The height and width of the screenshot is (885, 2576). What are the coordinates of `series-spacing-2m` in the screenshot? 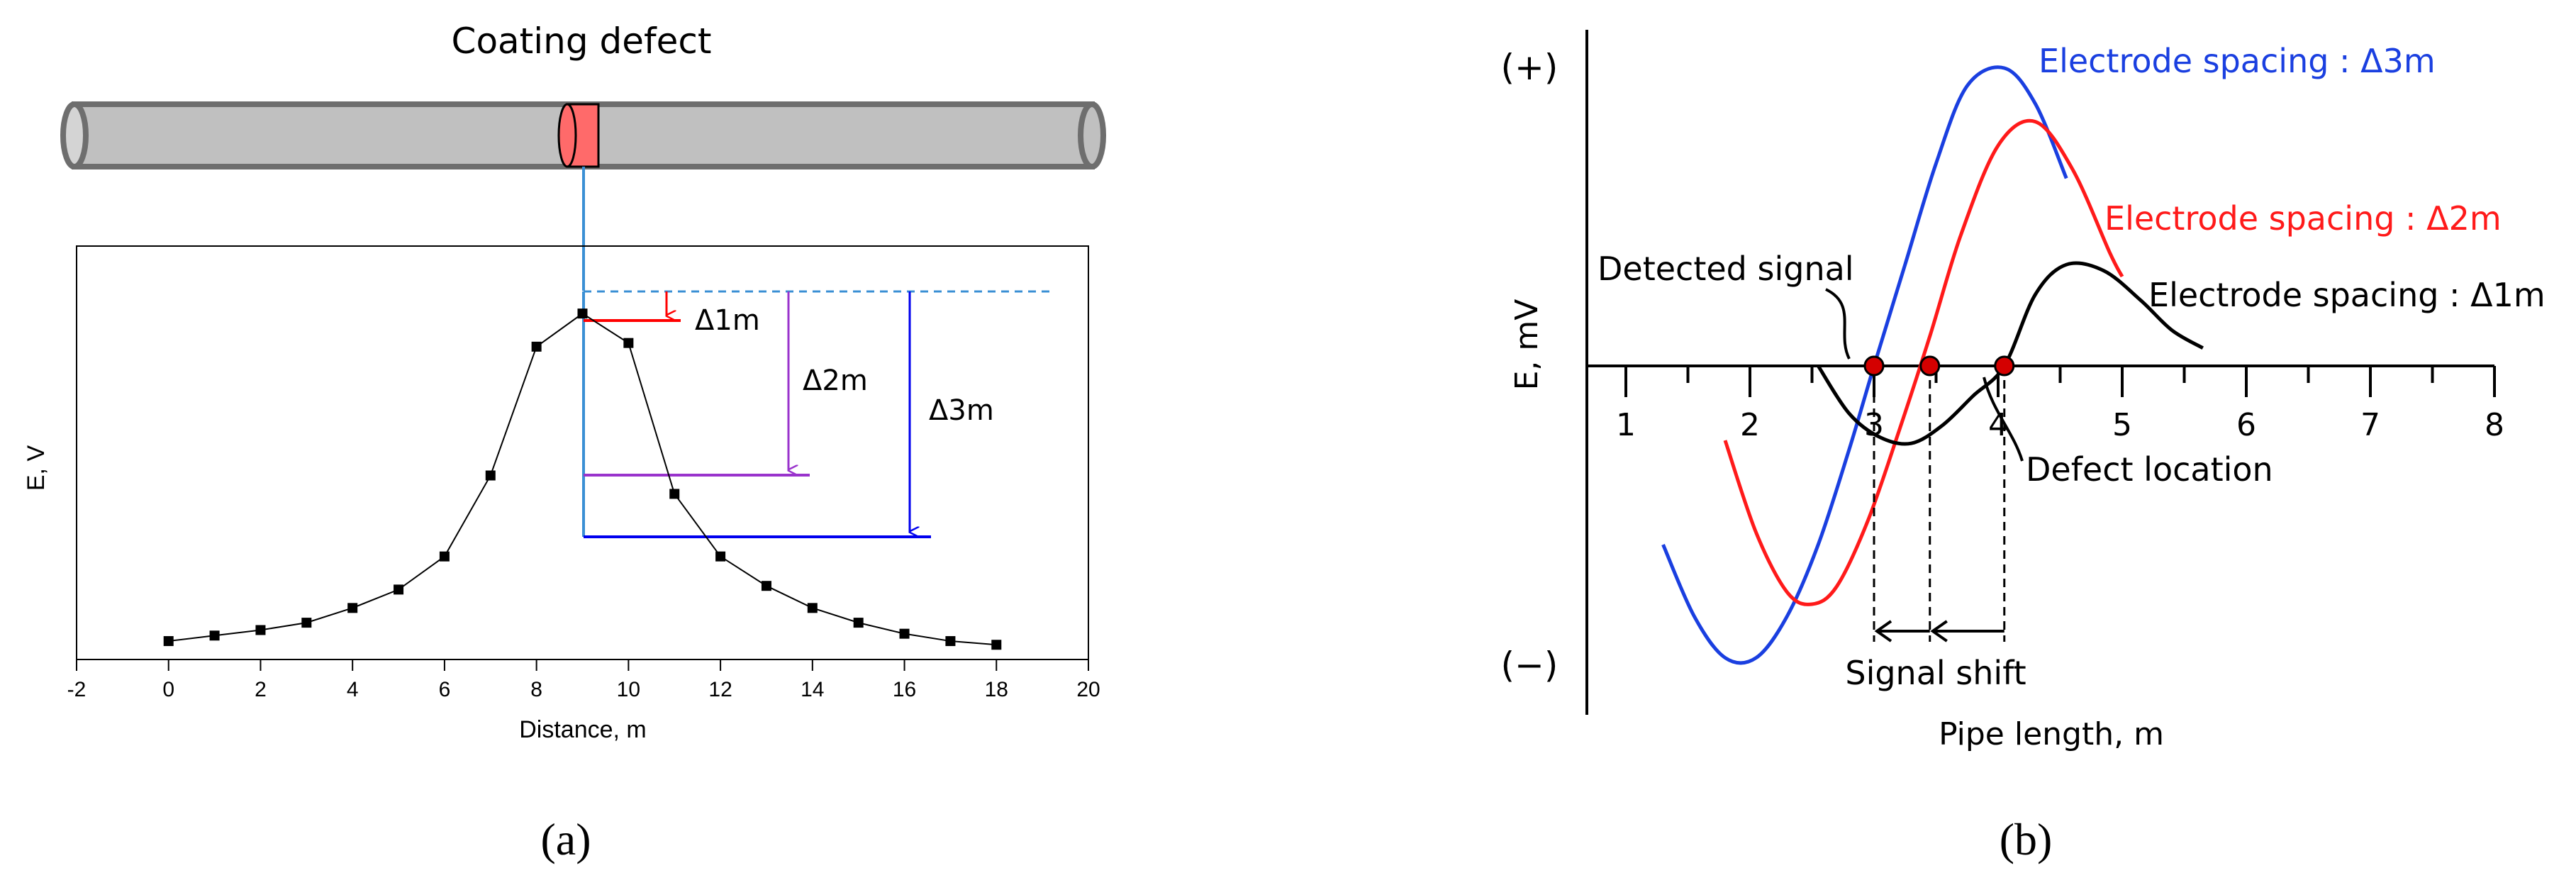 It's located at (1923, 362).